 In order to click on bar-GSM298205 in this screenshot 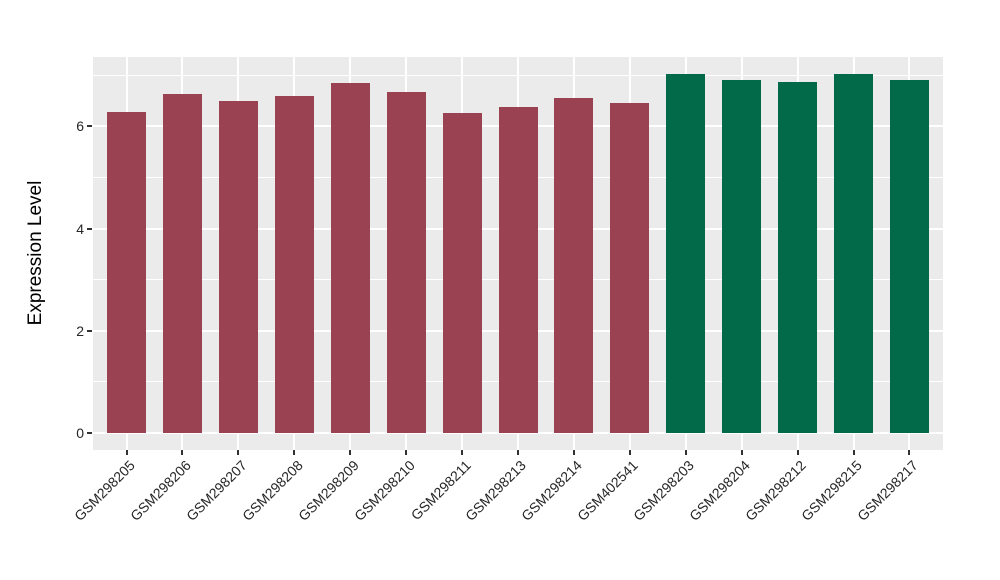, I will do `click(127, 272)`.